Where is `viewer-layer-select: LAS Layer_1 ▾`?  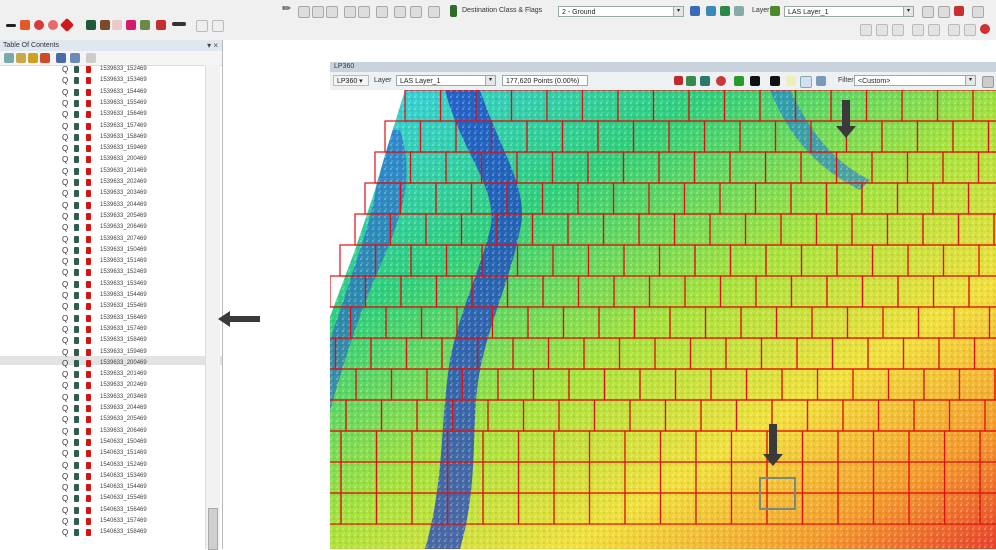 viewer-layer-select: LAS Layer_1 ▾ is located at coordinates (446, 80).